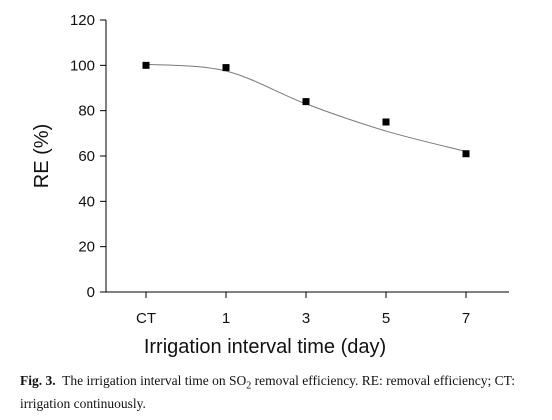  Describe the element at coordinates (267, 392) in the screenshot. I see `caption-text-after: removal efficiency. RE` at that location.